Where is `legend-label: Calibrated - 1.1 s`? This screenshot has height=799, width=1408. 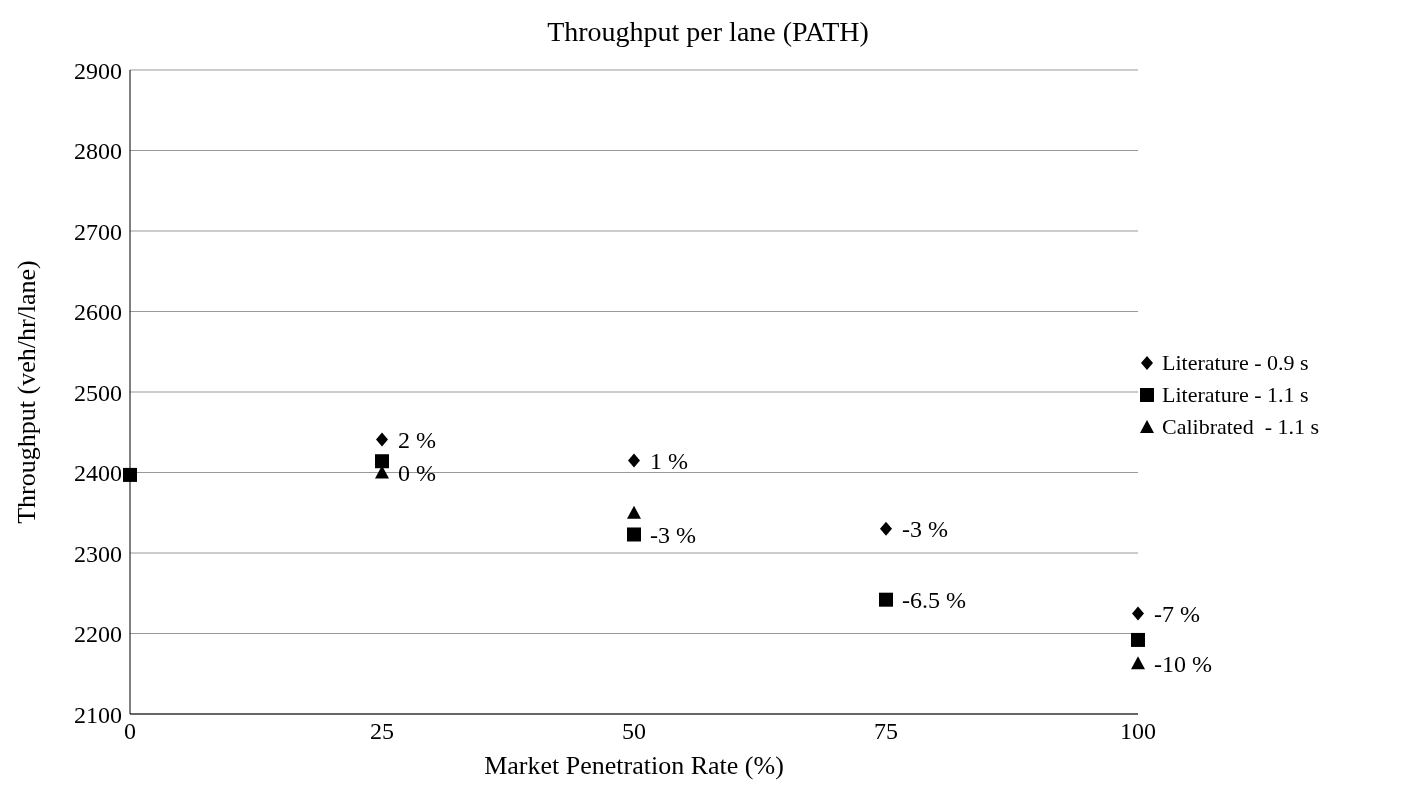
legend-label: Calibrated - 1.1 s is located at coordinates (1241, 427).